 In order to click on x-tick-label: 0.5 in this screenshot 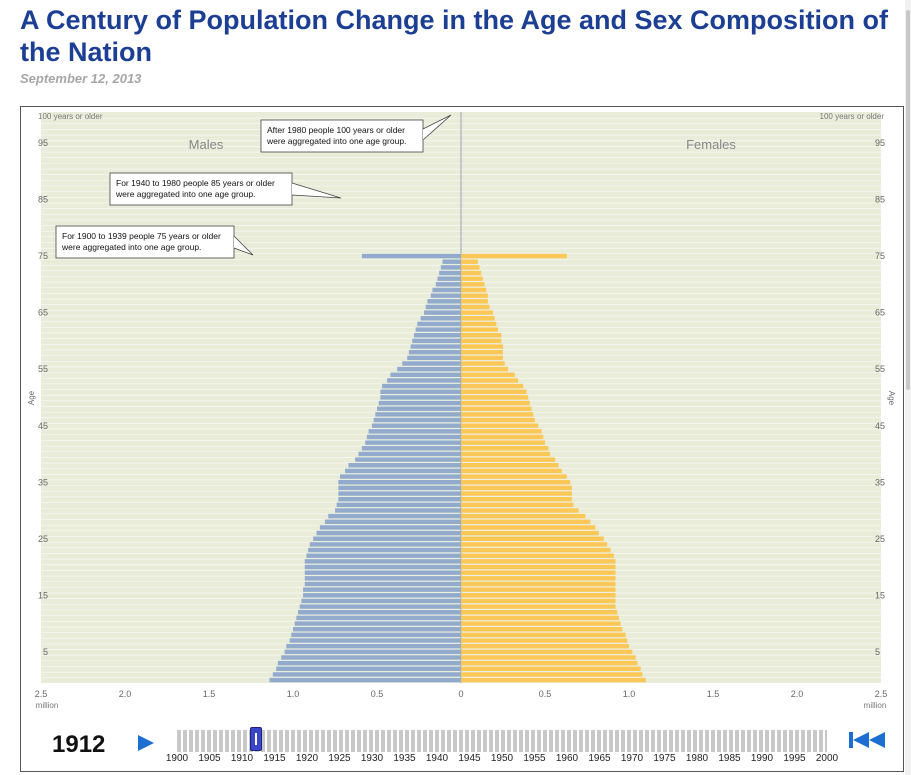, I will do `click(377, 694)`.